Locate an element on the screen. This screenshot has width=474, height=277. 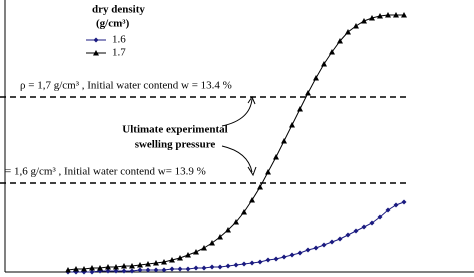
arrow-head is located at coordinates (252, 171).